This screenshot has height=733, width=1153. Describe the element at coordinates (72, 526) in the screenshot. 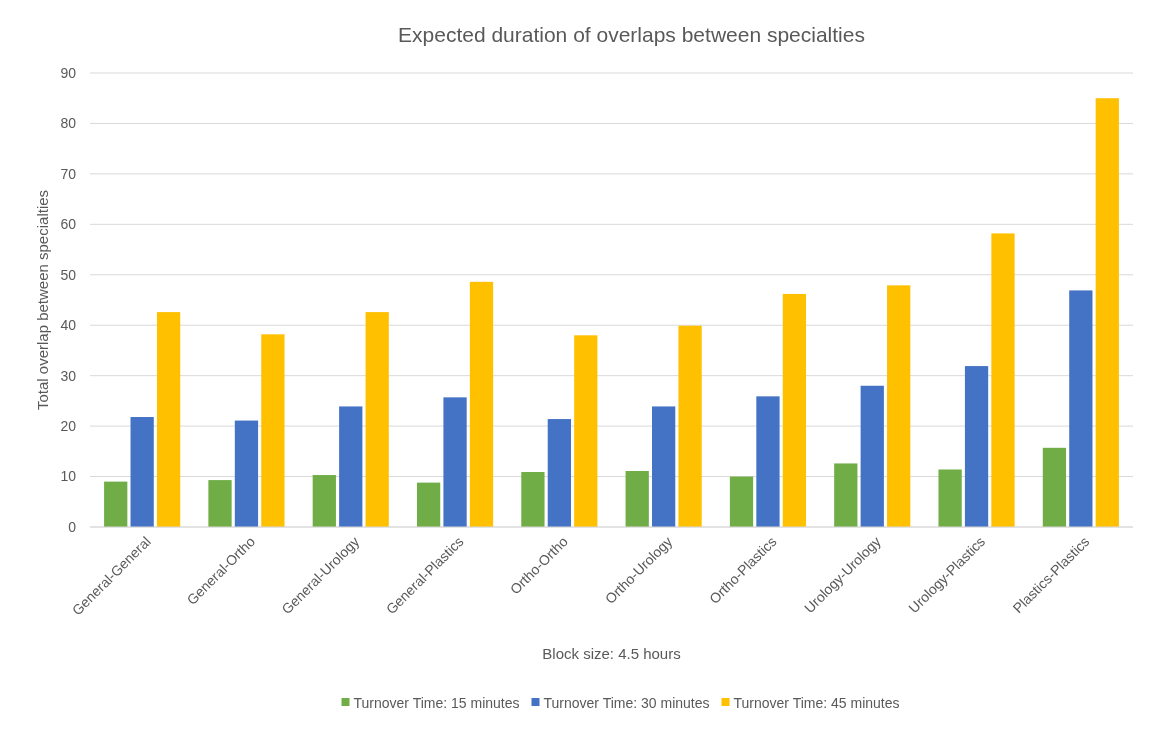

I see `y-tick-label: 0` at that location.